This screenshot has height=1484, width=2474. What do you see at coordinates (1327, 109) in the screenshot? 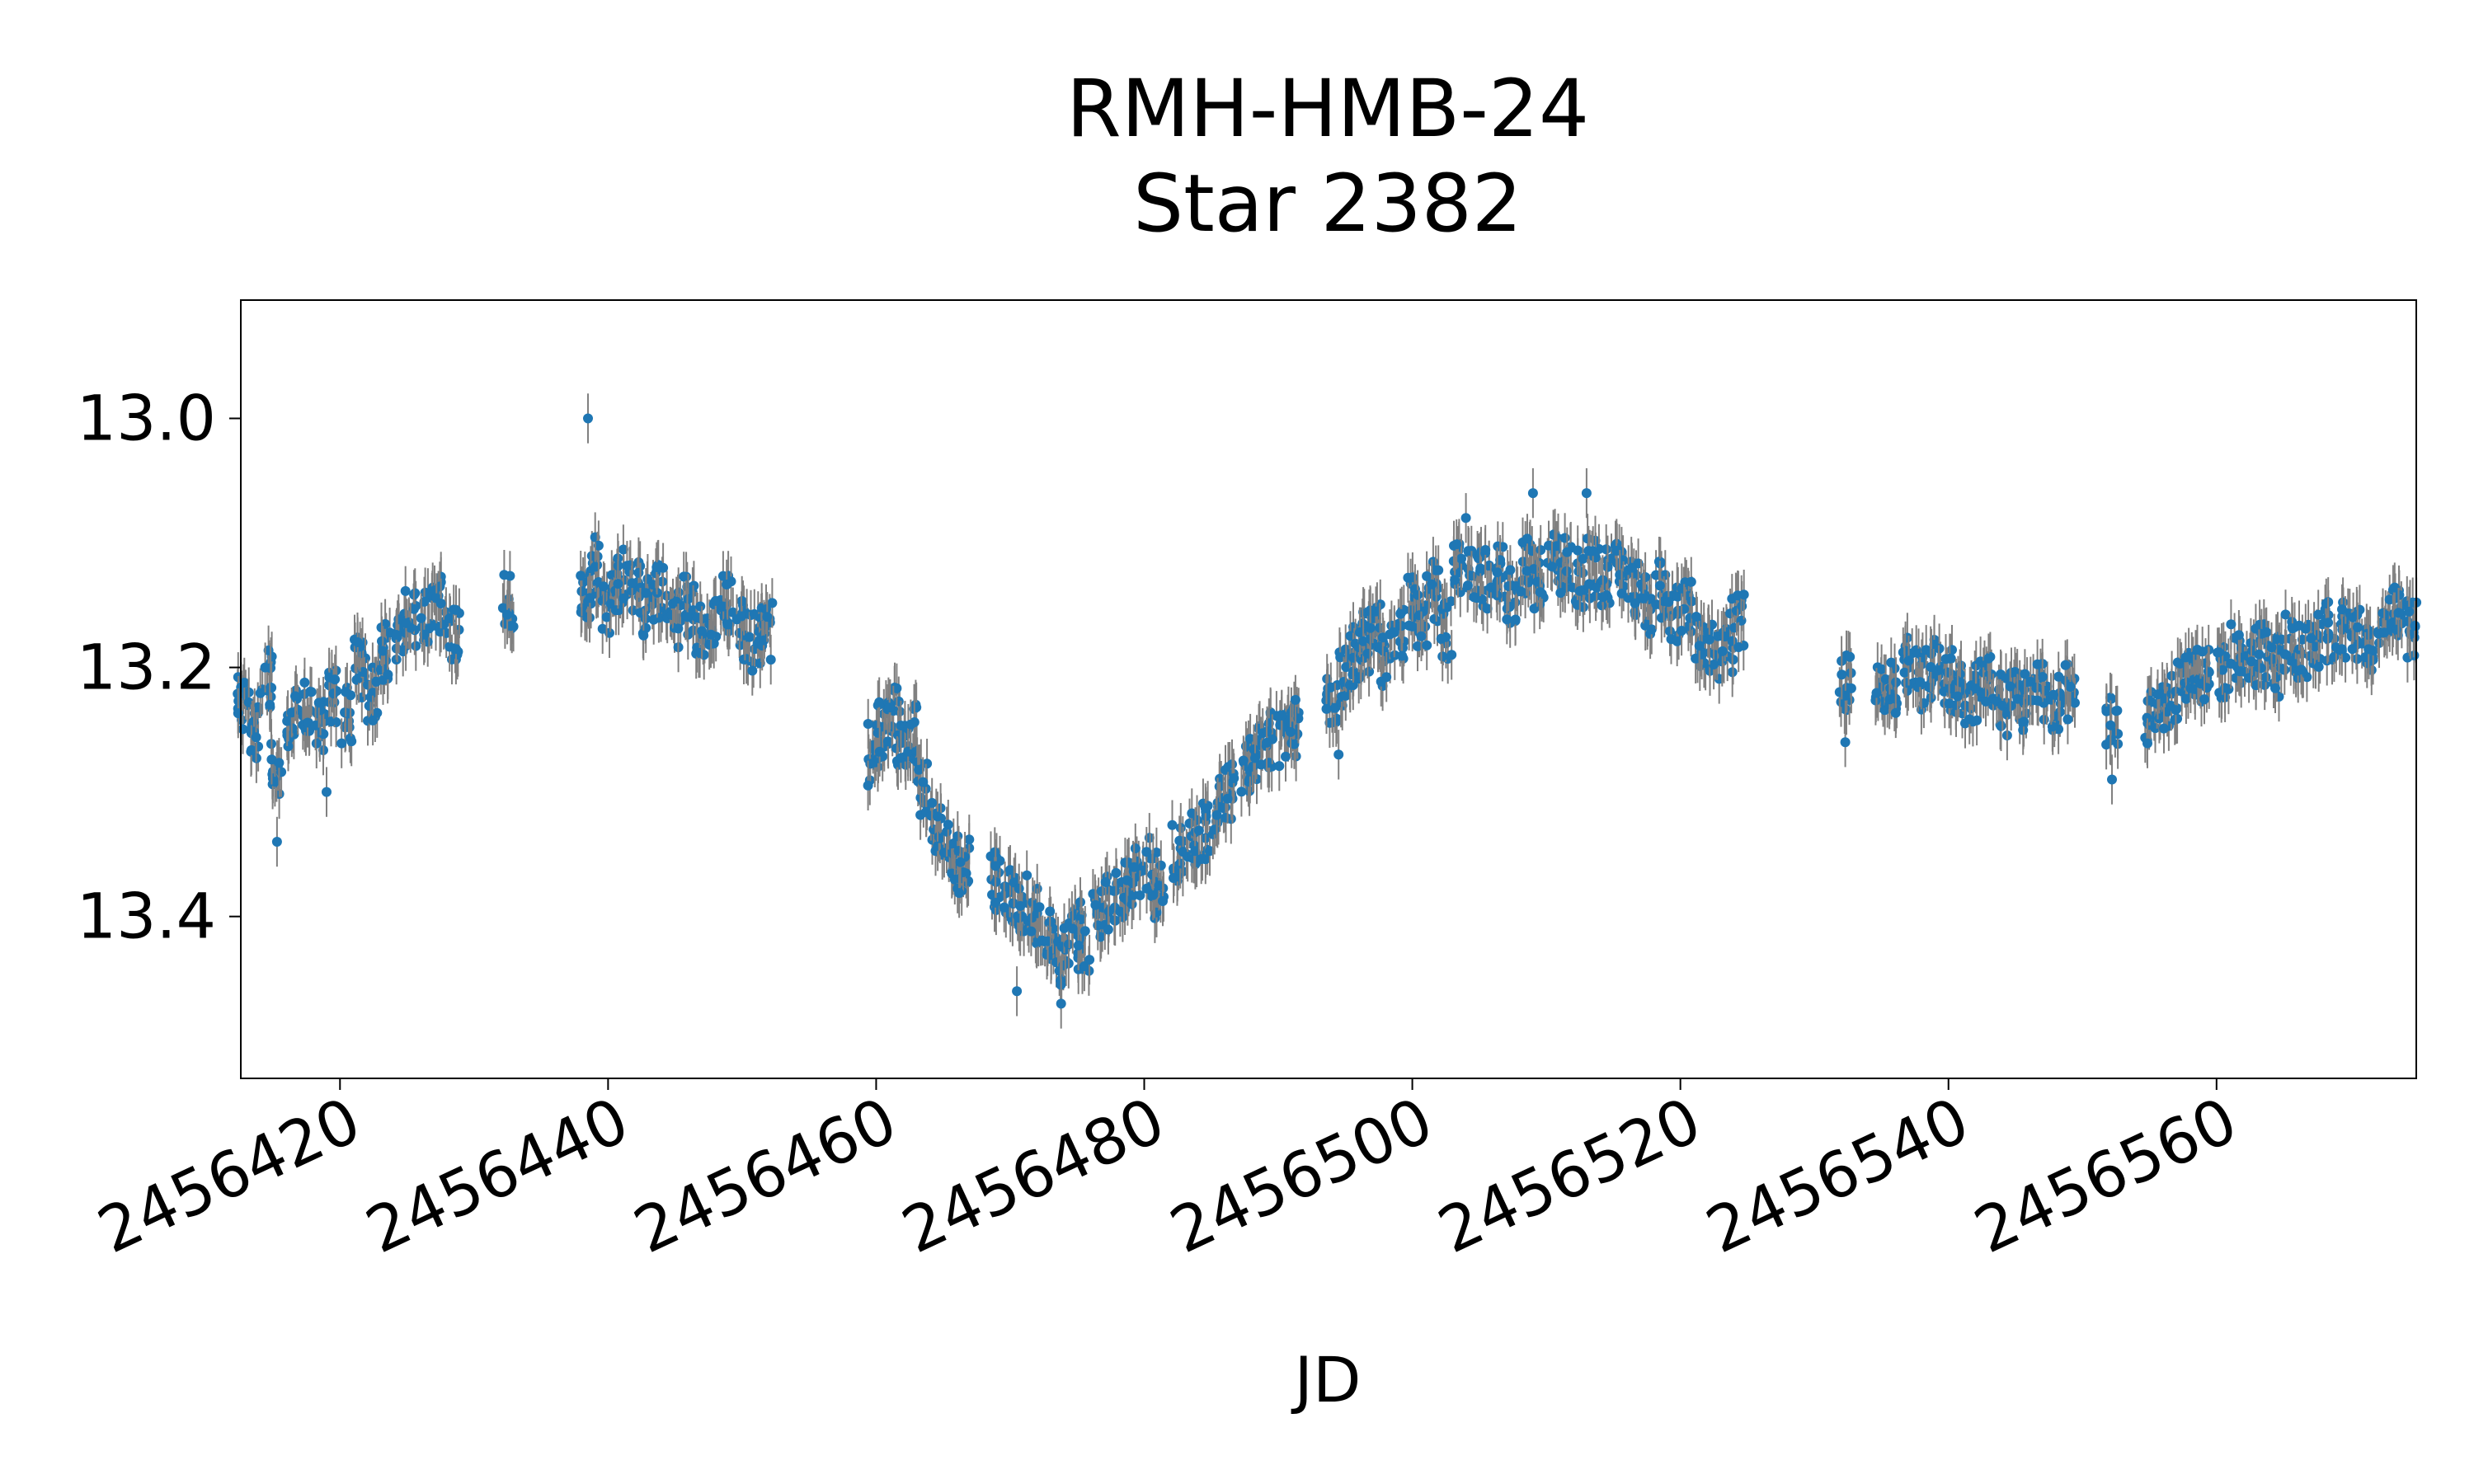
I see `chart-title-line-1: RMH-HMB-24` at bounding box center [1327, 109].